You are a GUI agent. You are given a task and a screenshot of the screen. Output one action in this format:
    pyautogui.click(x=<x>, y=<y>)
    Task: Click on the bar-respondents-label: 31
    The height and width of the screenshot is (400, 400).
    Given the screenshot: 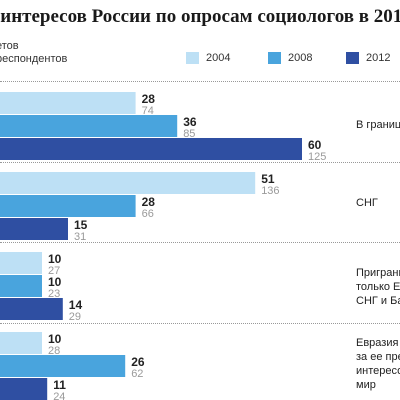 What is the action you would take?
    pyautogui.click(x=80, y=237)
    